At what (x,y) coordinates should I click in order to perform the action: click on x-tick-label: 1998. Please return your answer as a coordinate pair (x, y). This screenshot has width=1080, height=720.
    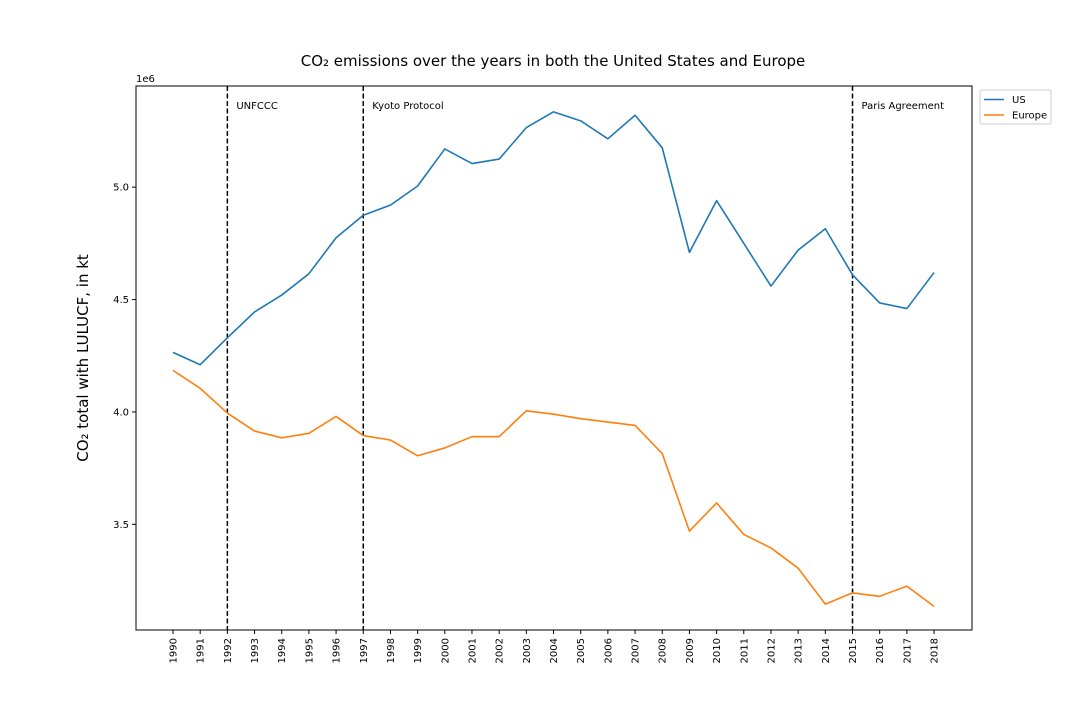
    Looking at the image, I should click on (391, 650).